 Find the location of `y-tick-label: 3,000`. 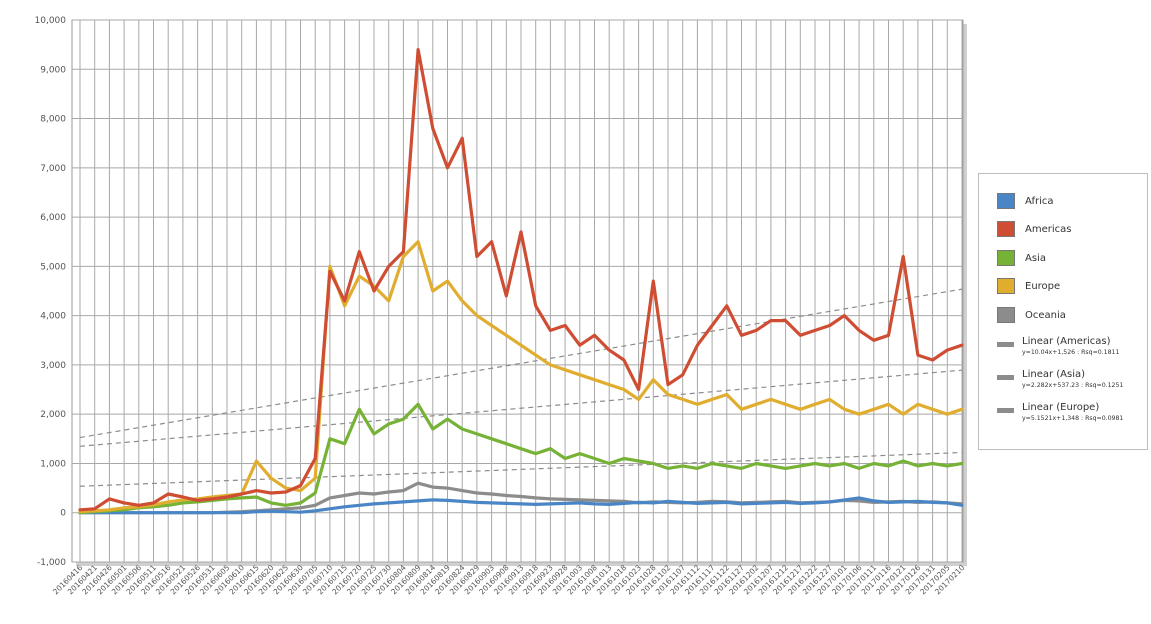

y-tick-label: 3,000 is located at coordinates (53, 366).